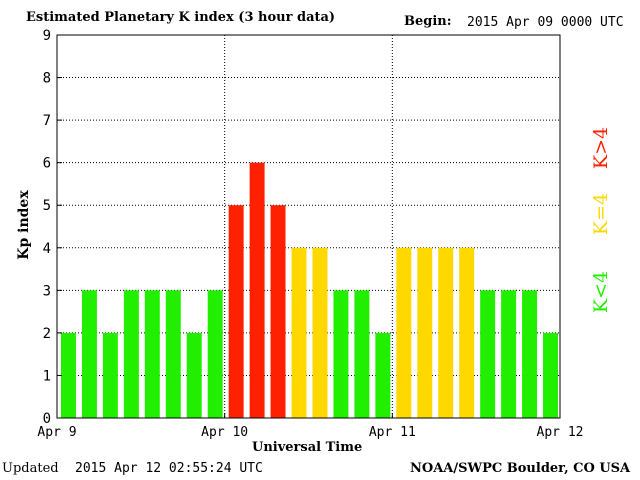 This screenshot has height=480, width=640. Describe the element at coordinates (47, 79) in the screenshot. I see `y-tick-label: 8` at that location.